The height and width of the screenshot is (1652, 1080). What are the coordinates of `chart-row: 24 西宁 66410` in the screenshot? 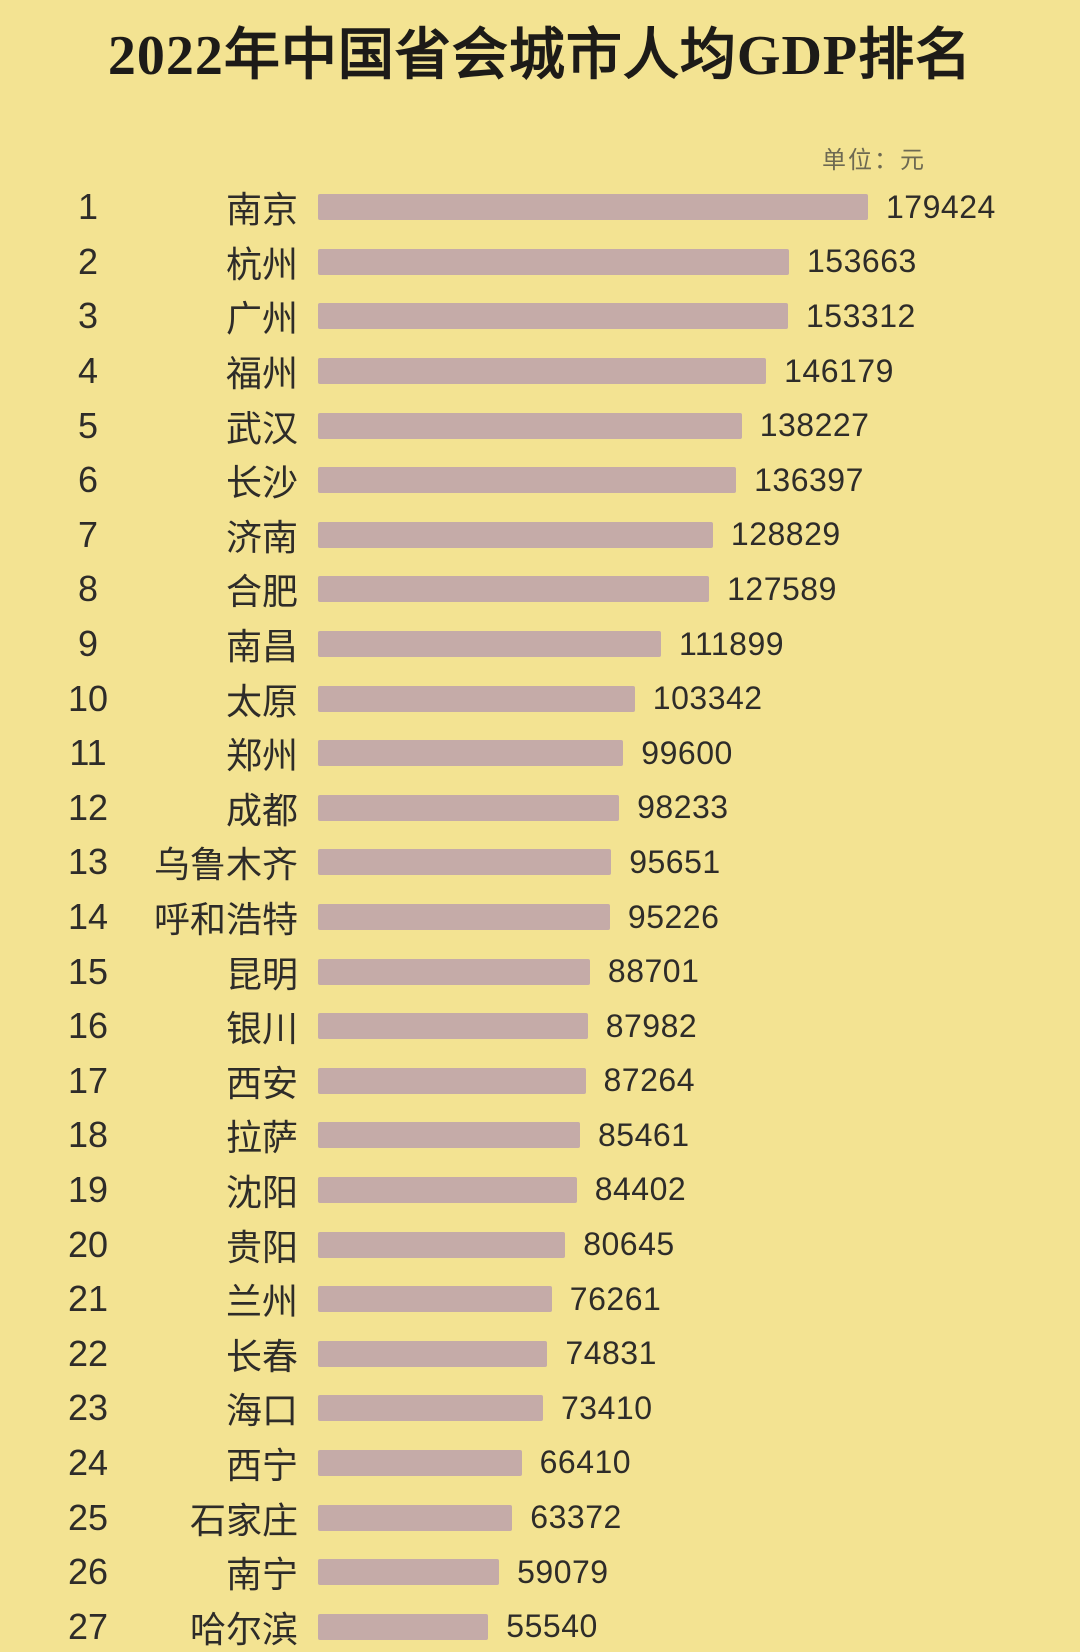 It's located at (540, 1463).